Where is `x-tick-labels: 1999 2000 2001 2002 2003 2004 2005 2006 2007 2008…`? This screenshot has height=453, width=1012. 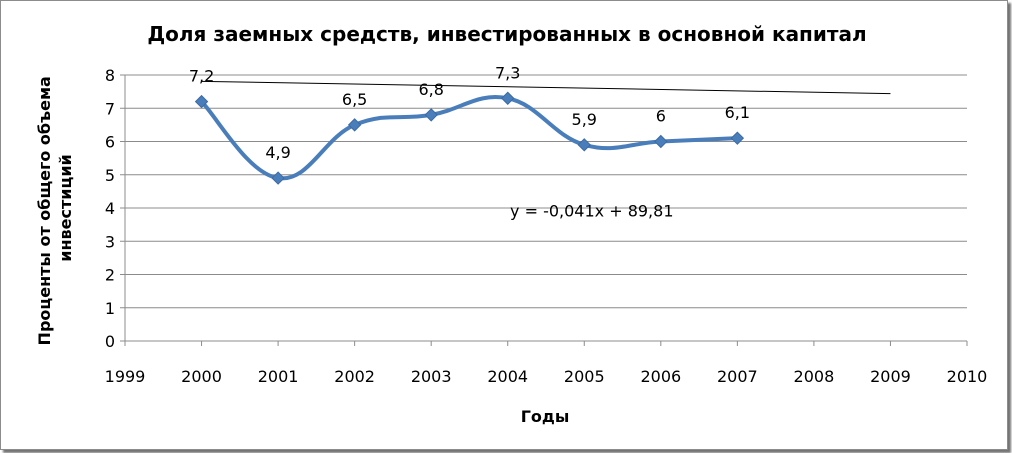 x-tick-labels: 1999 2000 2001 2002 2003 2004 2005 2006 2007 2008… is located at coordinates (546, 376).